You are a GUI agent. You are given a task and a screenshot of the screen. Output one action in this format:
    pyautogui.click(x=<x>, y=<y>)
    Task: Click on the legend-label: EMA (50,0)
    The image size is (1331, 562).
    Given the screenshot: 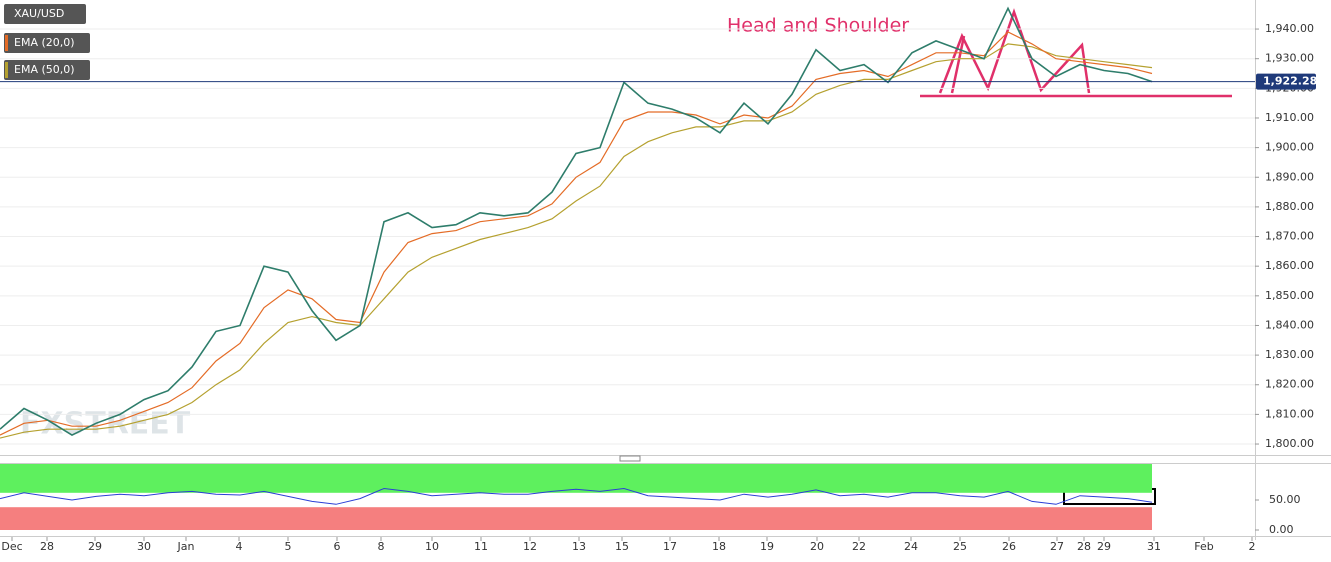 What is the action you would take?
    pyautogui.click(x=44, y=69)
    